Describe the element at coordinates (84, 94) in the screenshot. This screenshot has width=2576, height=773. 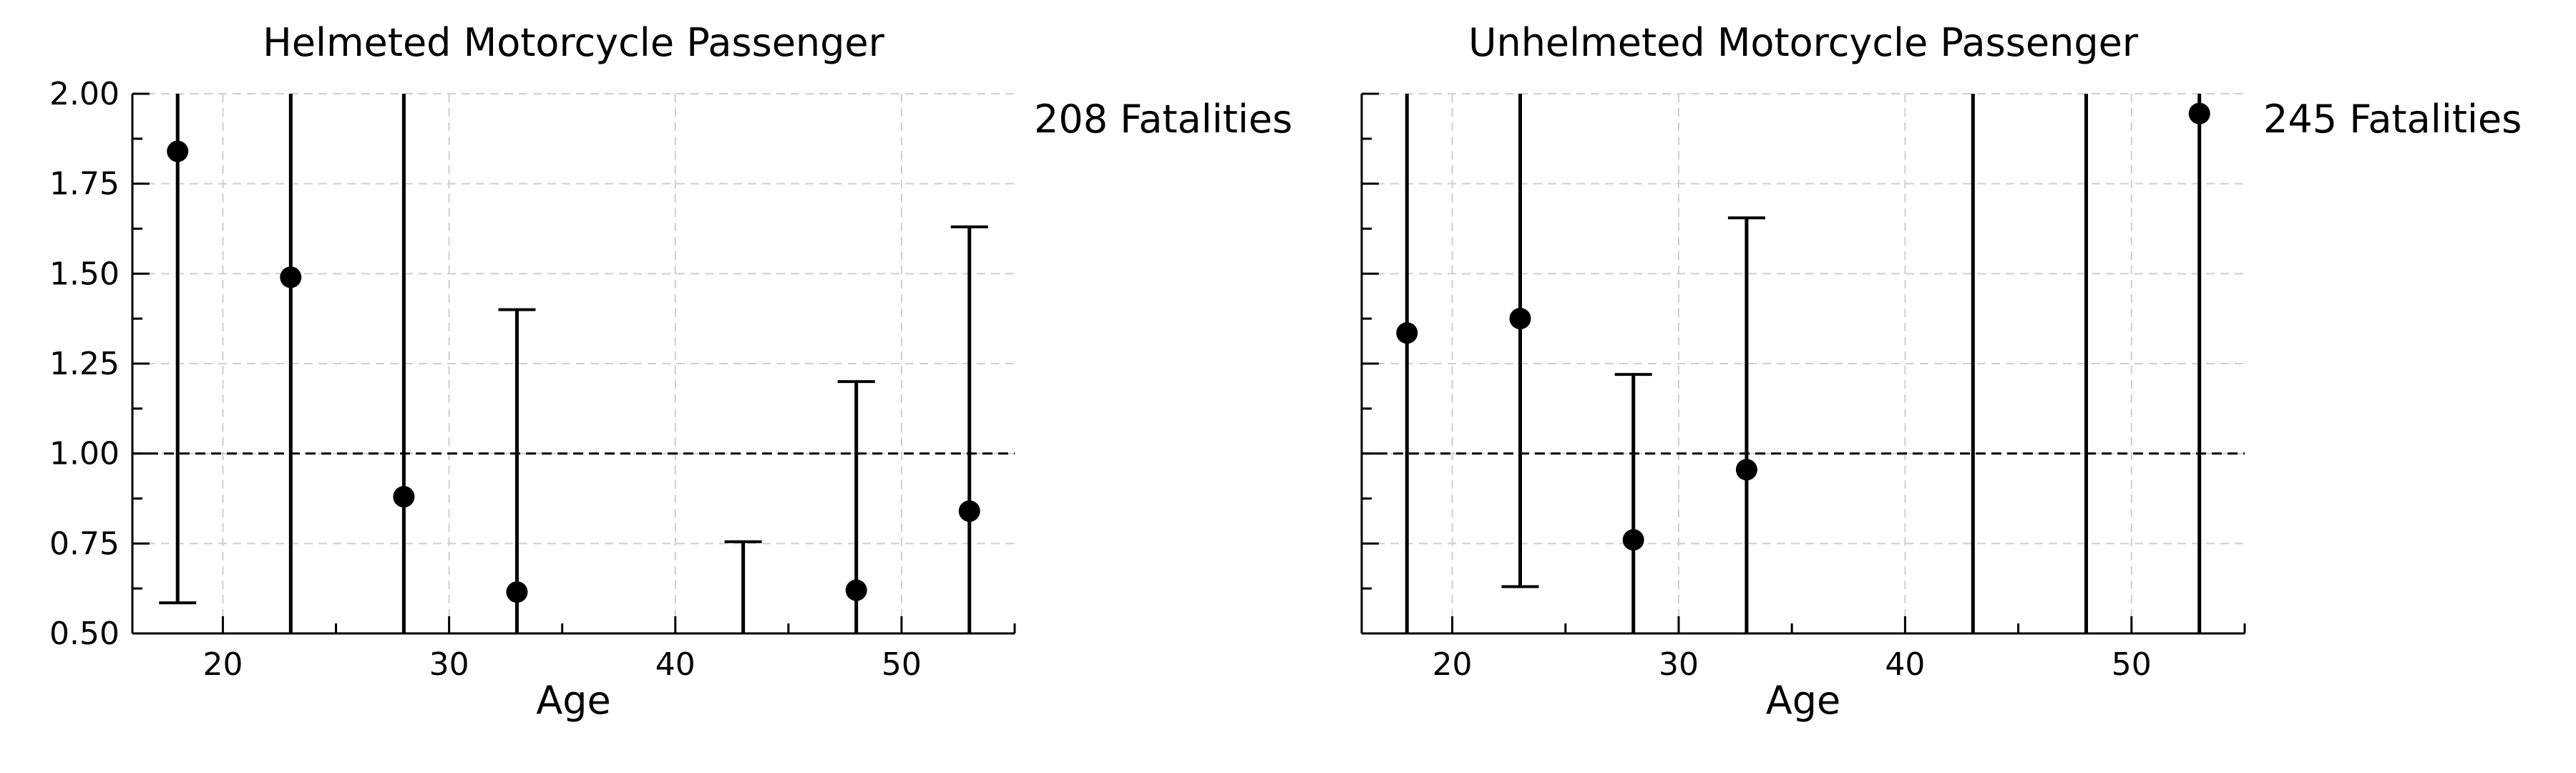
I see `y-tick-label: 2.00` at that location.